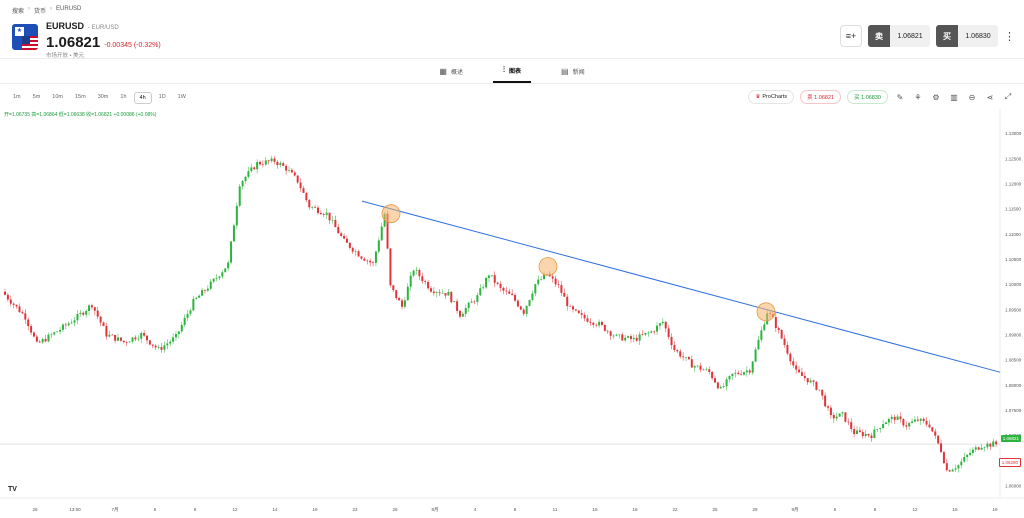 This screenshot has height=518, width=1024. I want to click on breadcrumb-search: 搜索, so click(18, 12).